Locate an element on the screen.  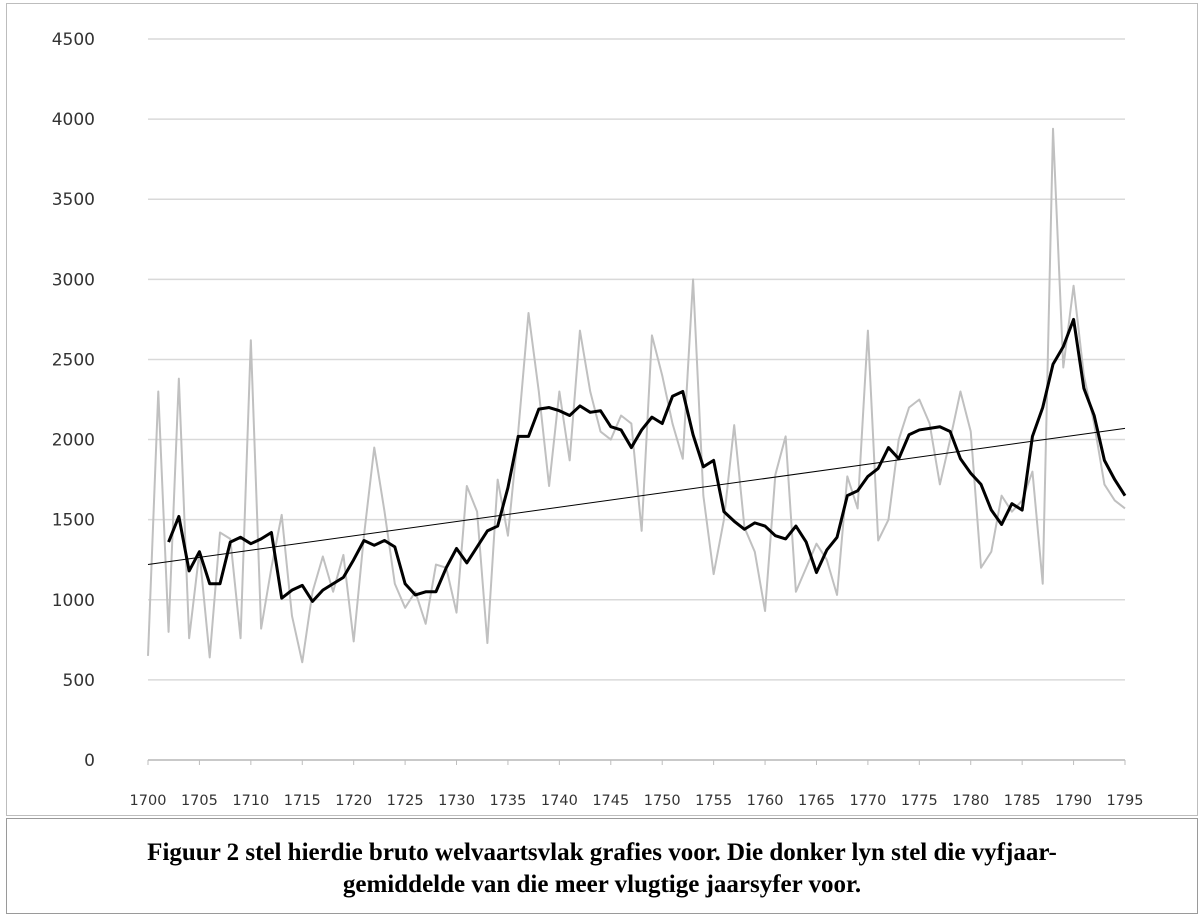
x-tick-label: 1700 is located at coordinates (148, 801).